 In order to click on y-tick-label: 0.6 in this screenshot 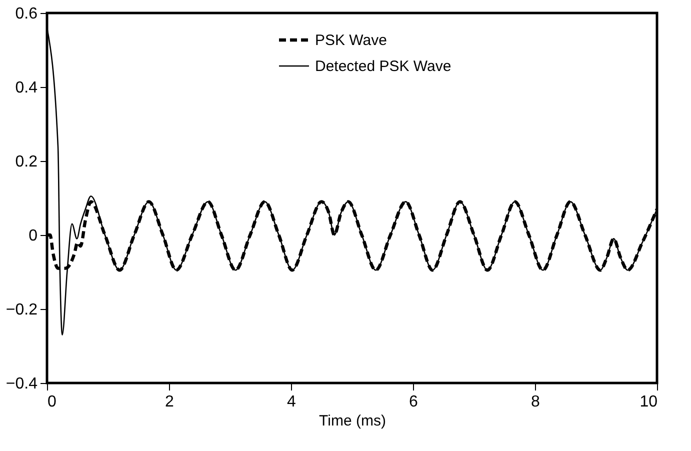, I will do `click(26, 14)`.